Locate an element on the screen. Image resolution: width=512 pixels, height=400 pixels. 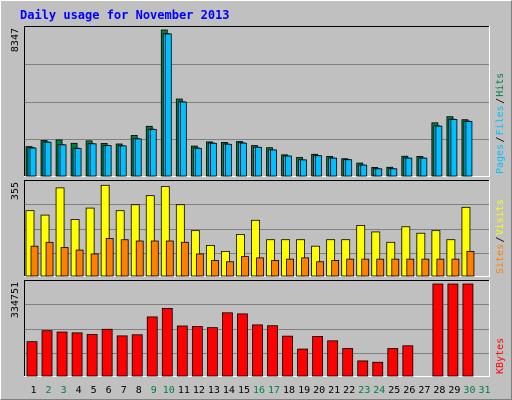
day-label-10: 10 is located at coordinates (169, 390).